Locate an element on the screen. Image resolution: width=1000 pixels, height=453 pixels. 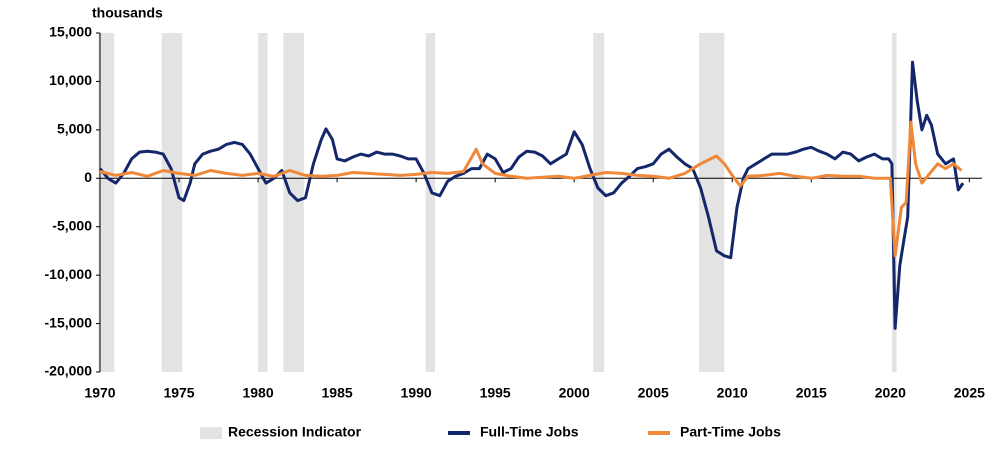
y-tick-label: -15,000 is located at coordinates (69, 322).